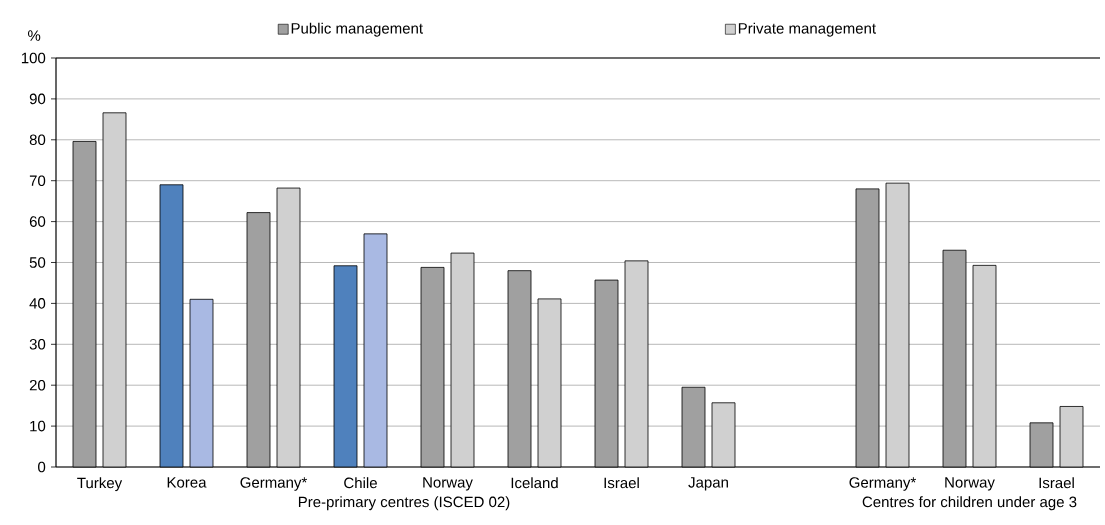  I want to click on x-tick-label: Korea, so click(187, 482).